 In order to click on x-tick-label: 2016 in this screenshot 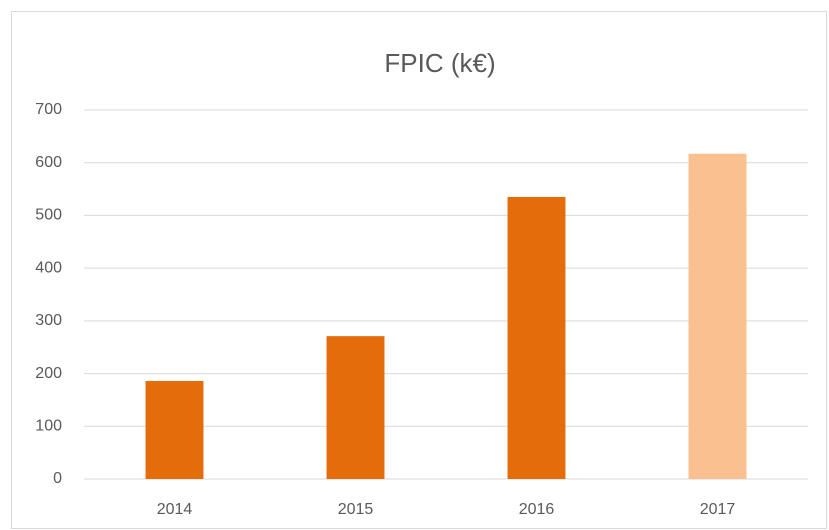, I will do `click(537, 509)`.